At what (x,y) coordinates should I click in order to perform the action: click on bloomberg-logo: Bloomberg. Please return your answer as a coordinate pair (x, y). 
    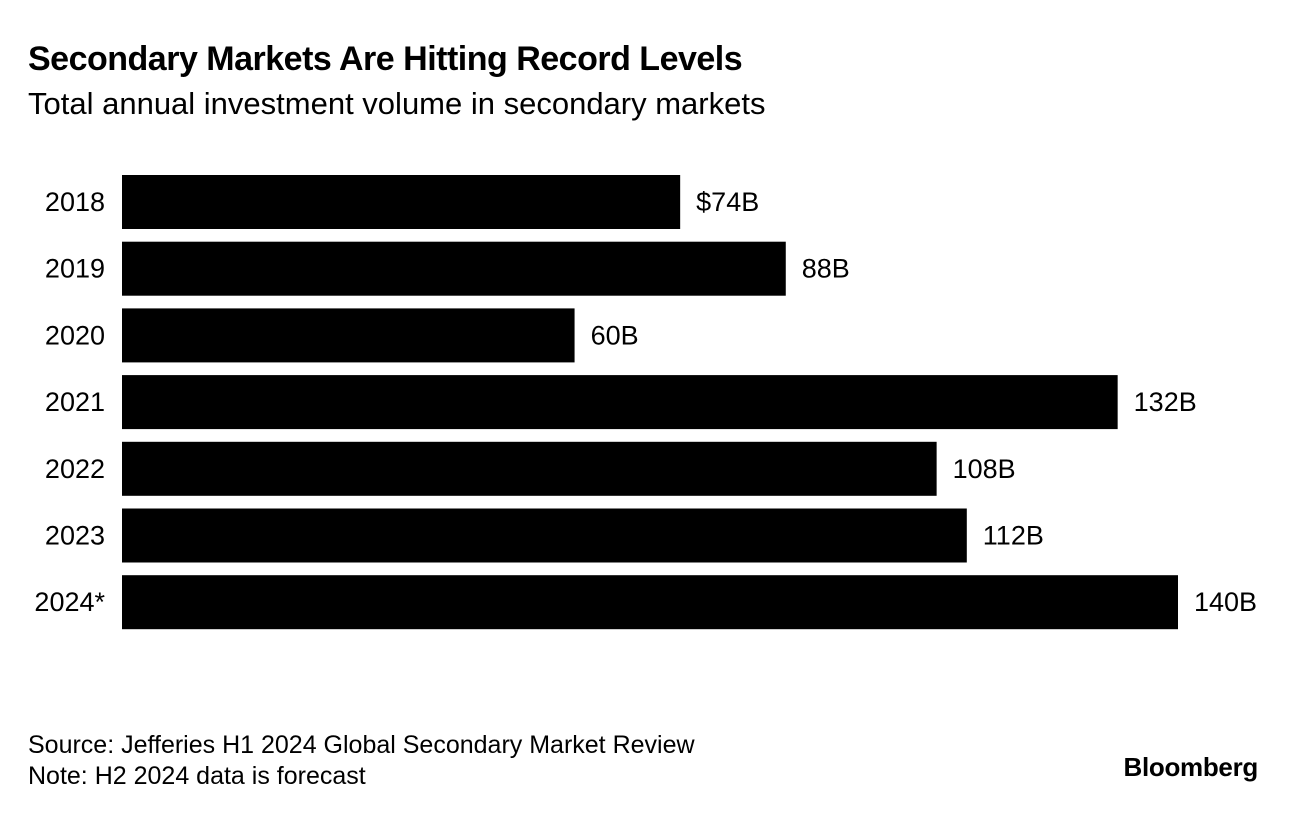
    Looking at the image, I should click on (1190, 767).